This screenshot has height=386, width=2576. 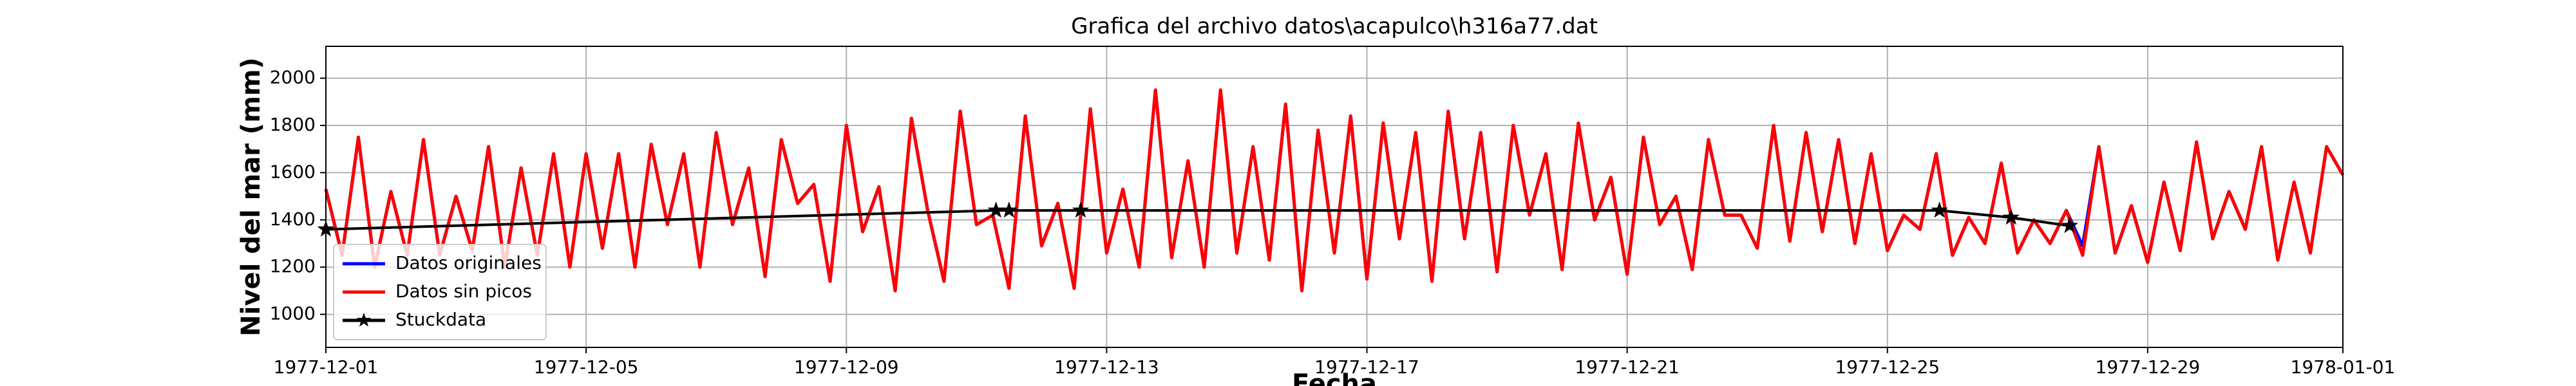 I want to click on y-tick-label: 1000, so click(x=293, y=313).